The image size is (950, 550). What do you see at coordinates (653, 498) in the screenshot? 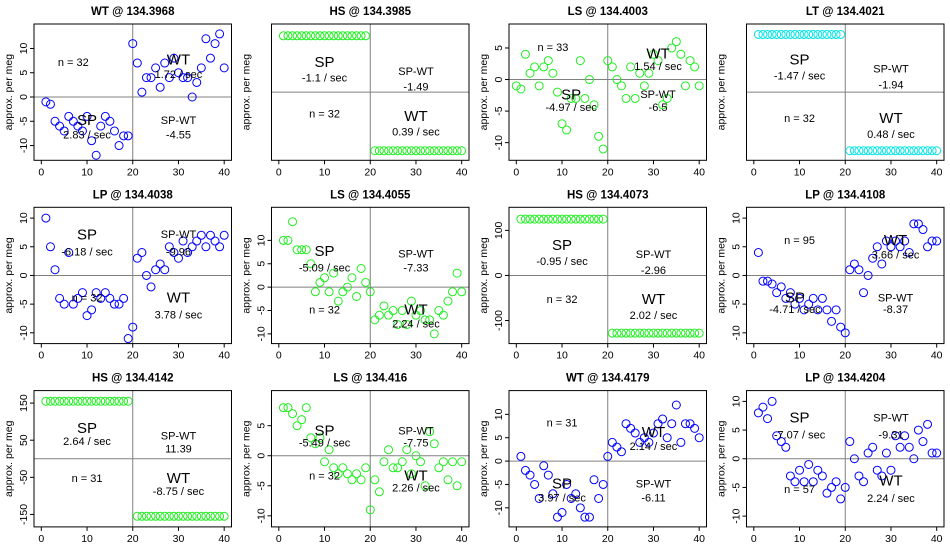
I see `annotation: -6.11` at bounding box center [653, 498].